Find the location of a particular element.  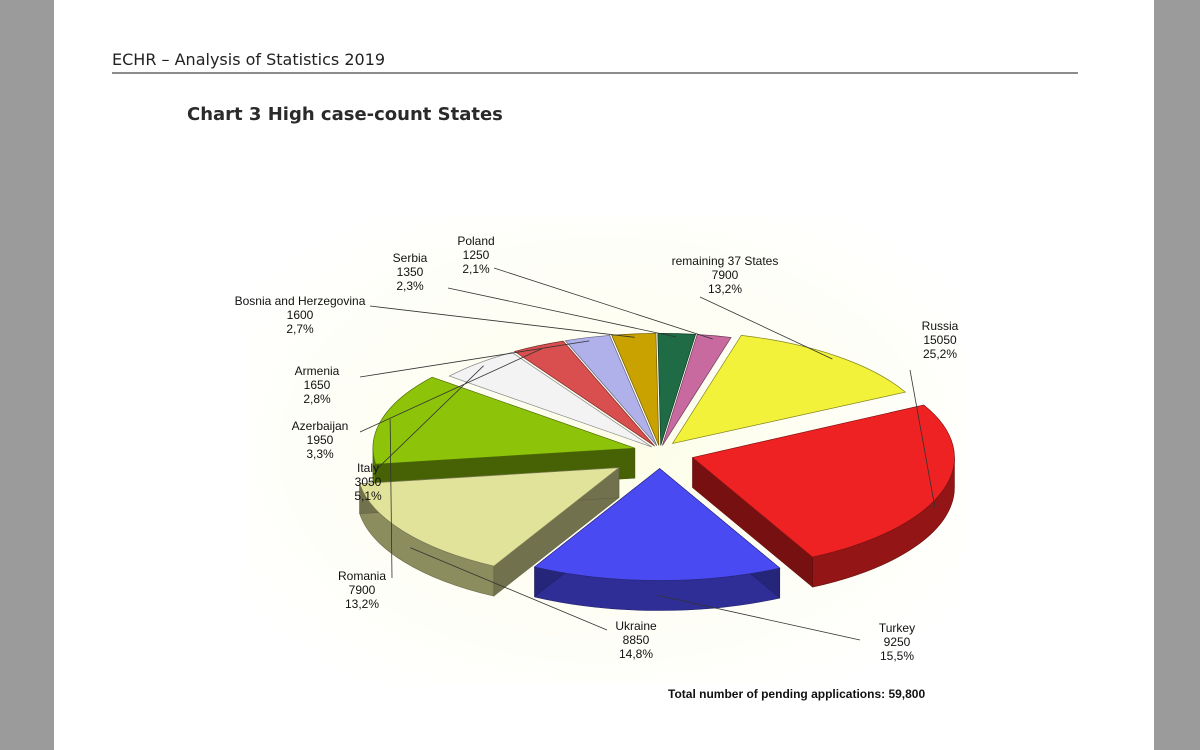

slice-percent: 2,3% is located at coordinates (410, 286).